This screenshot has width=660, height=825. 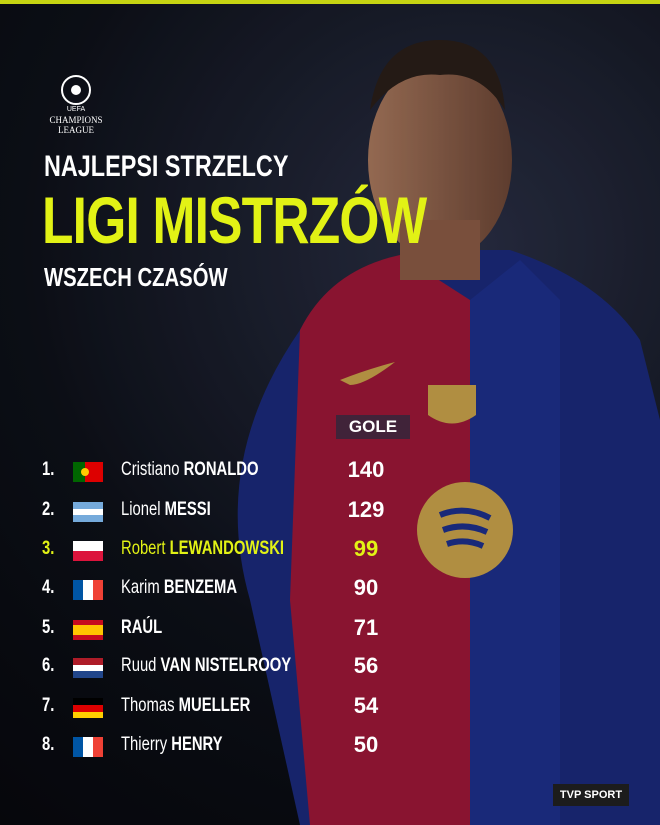 What do you see at coordinates (187, 509) in the screenshot?
I see `last-name: MESSI` at bounding box center [187, 509].